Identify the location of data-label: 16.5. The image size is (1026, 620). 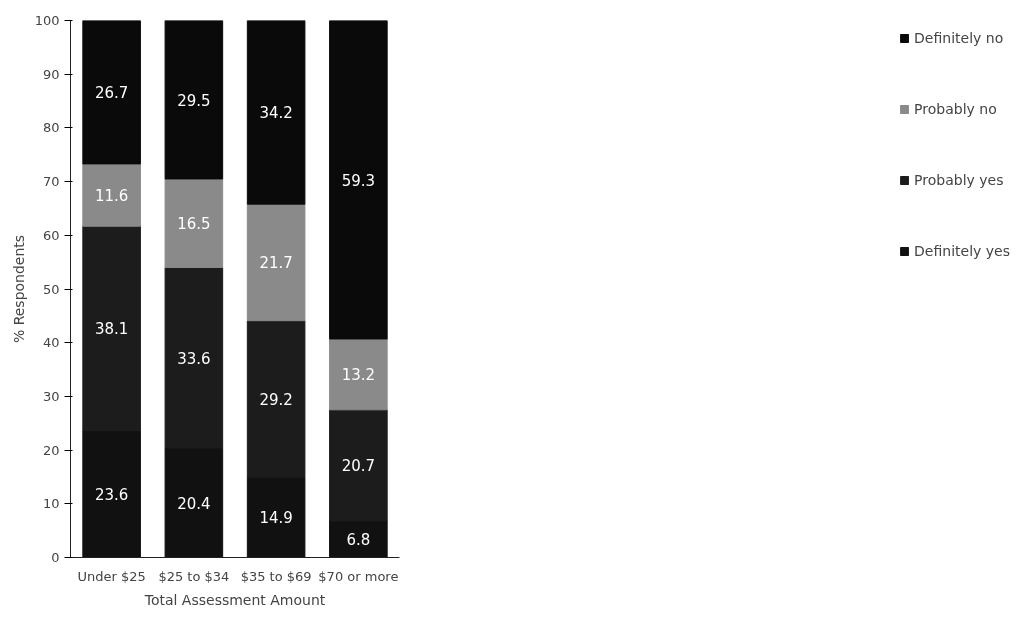
(194, 224).